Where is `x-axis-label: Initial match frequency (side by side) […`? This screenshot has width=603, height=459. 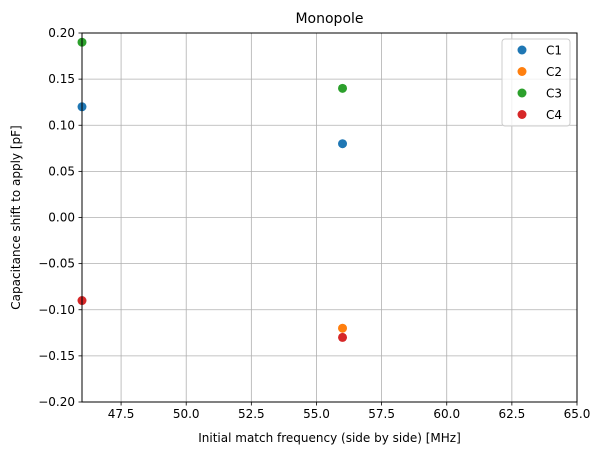 x-axis-label: Initial match frequency (side by side) [… is located at coordinates (329, 438).